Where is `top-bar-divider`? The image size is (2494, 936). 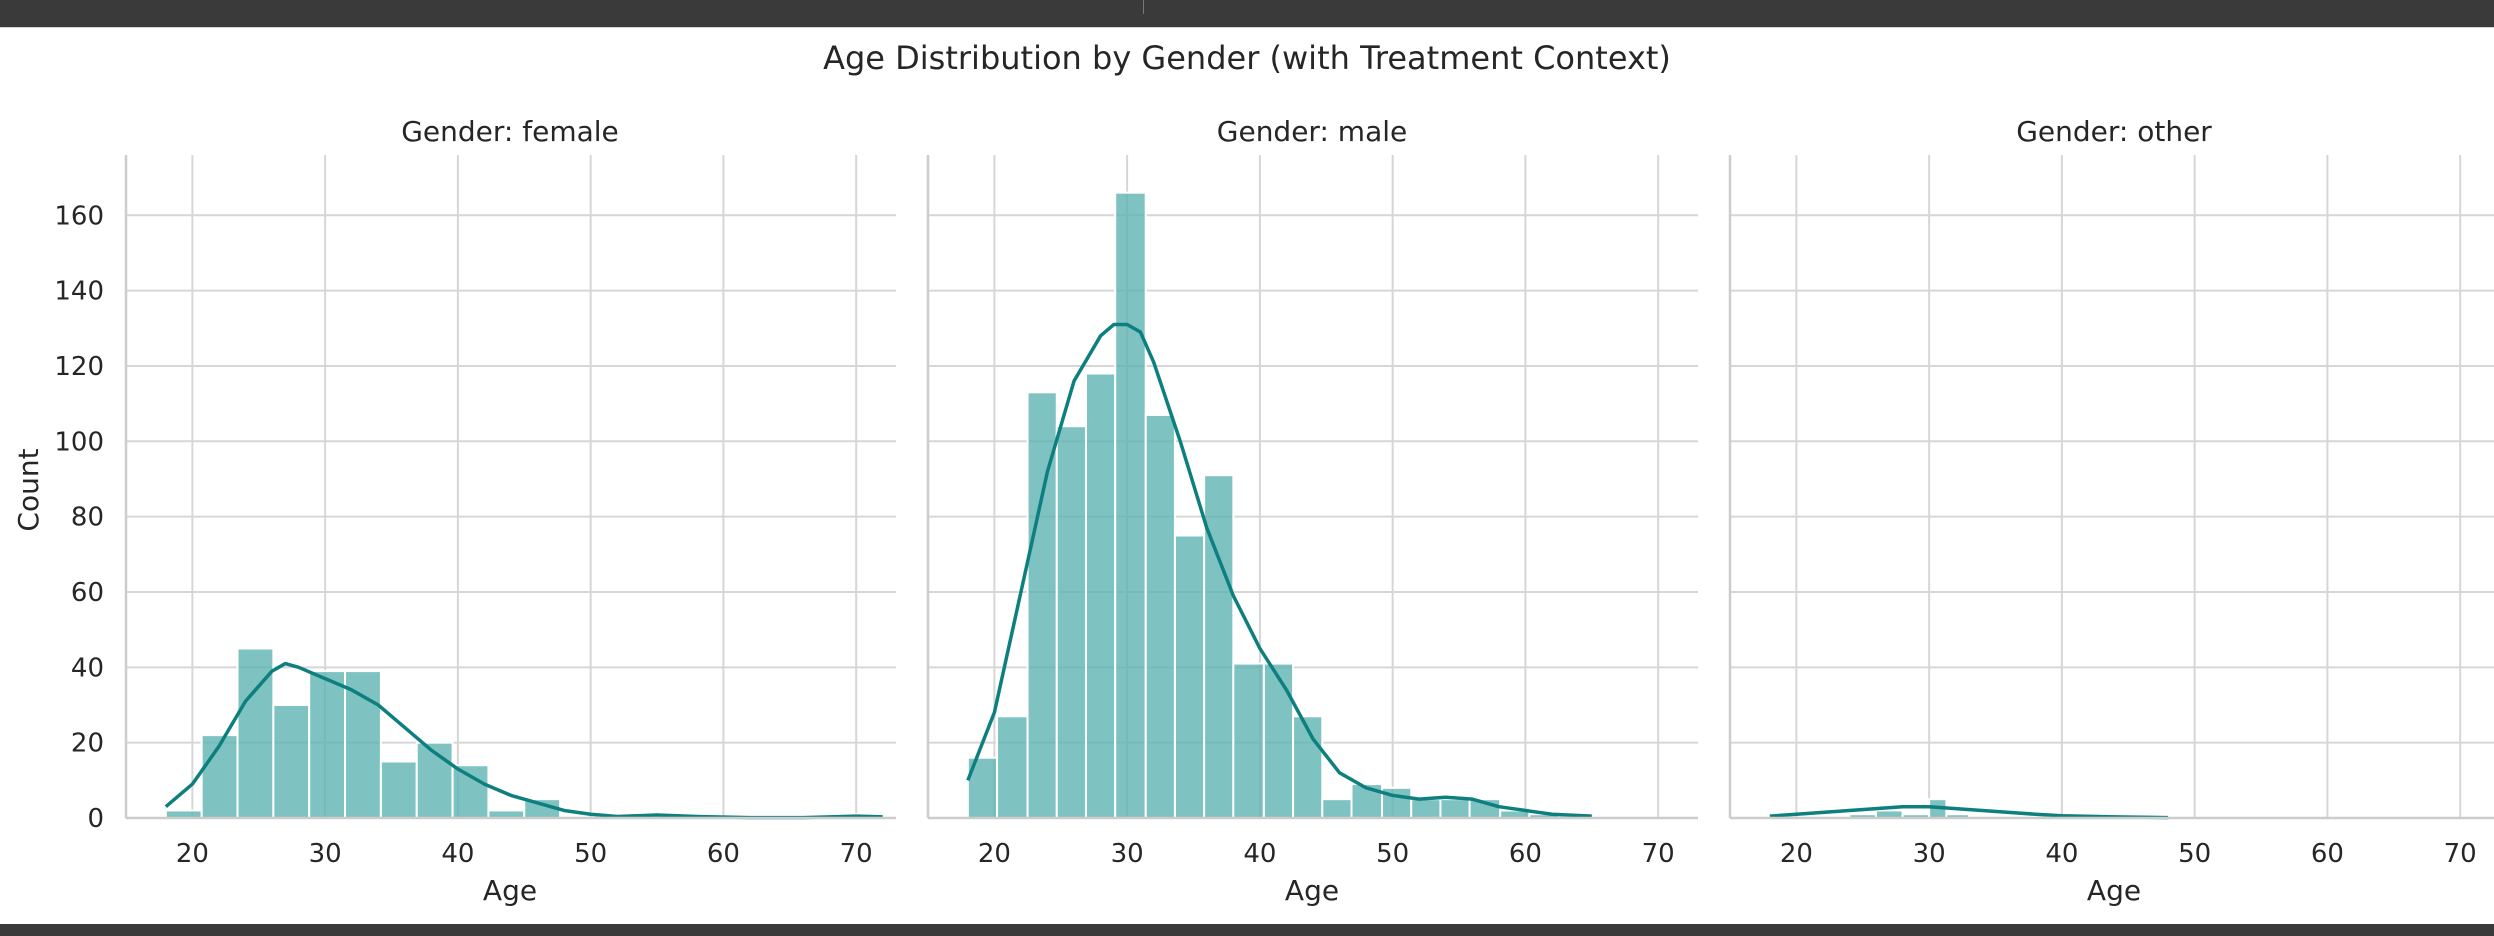 top-bar-divider is located at coordinates (1143, 7).